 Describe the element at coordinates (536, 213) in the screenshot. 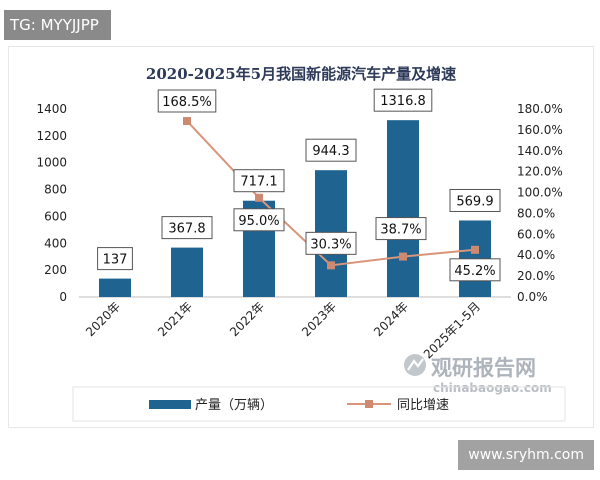

I see `y-right-tick-label: 80.0%` at that location.